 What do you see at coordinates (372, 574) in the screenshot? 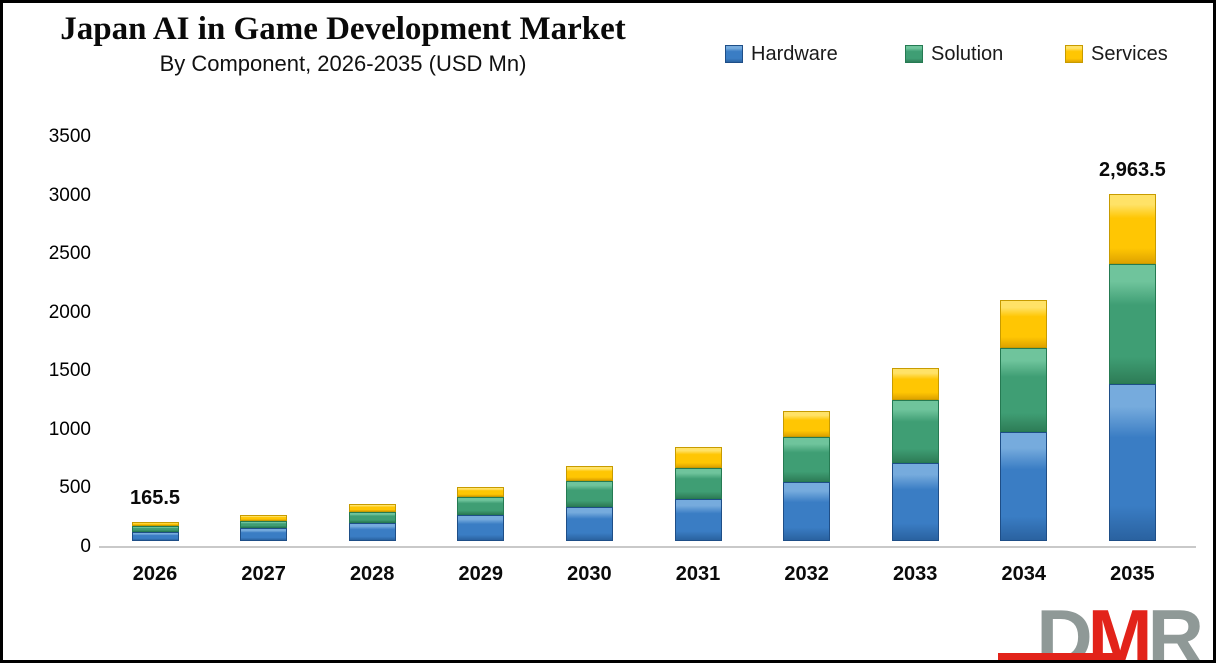
I see `x-axis-label-2028: 2028` at bounding box center [372, 574].